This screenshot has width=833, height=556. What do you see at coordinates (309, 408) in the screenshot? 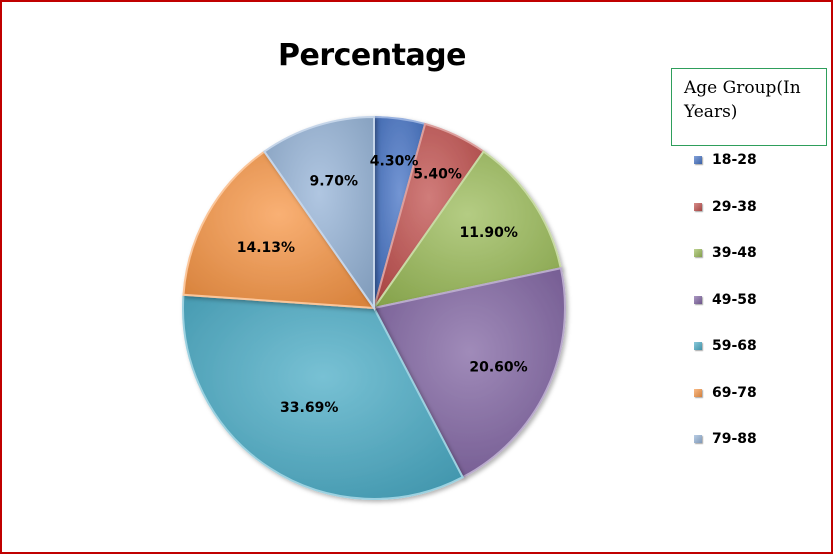
I see `slice-label-59-68: 33.69%` at bounding box center [309, 408].